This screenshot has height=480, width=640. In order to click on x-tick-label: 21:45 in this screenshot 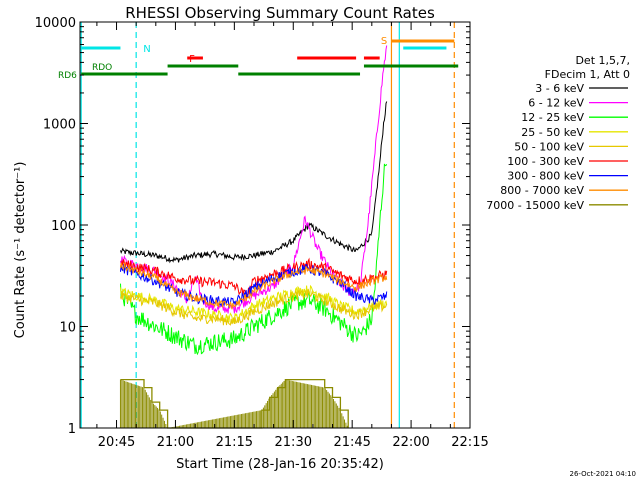, I will do `click(351, 442)`.